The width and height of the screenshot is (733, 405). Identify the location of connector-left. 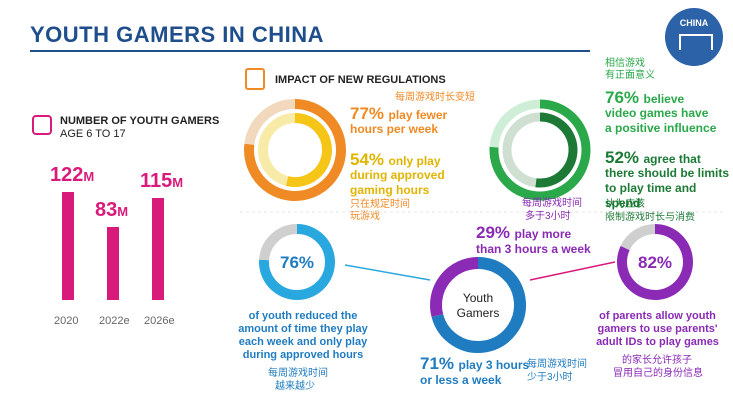
(387, 272).